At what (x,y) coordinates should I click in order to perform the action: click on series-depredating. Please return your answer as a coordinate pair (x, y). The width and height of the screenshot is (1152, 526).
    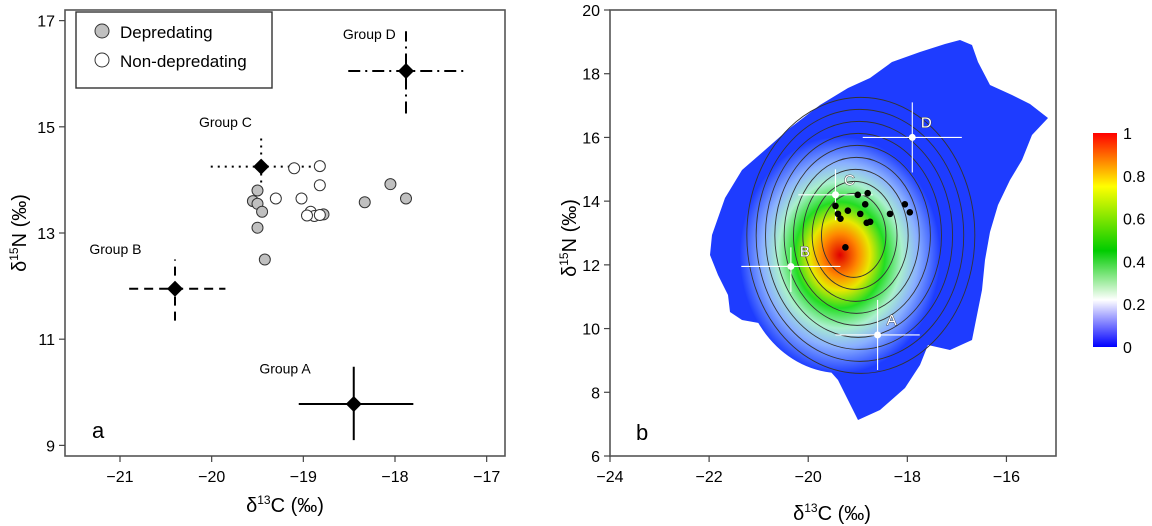
    Looking at the image, I should click on (329, 222).